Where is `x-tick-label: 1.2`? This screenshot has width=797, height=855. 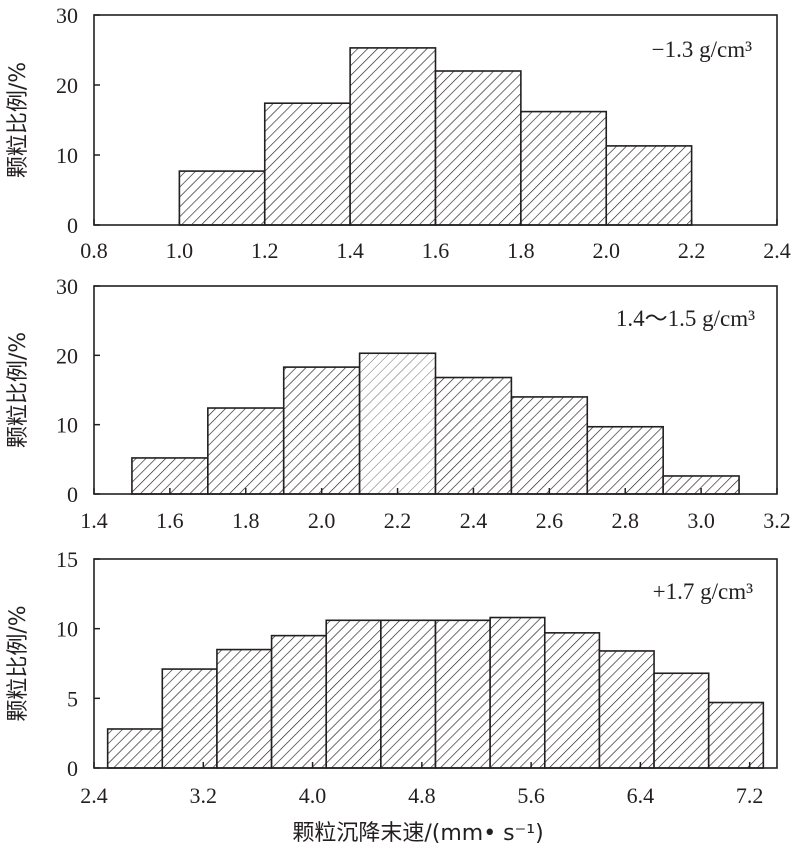
x-tick-label: 1.2 is located at coordinates (265, 250).